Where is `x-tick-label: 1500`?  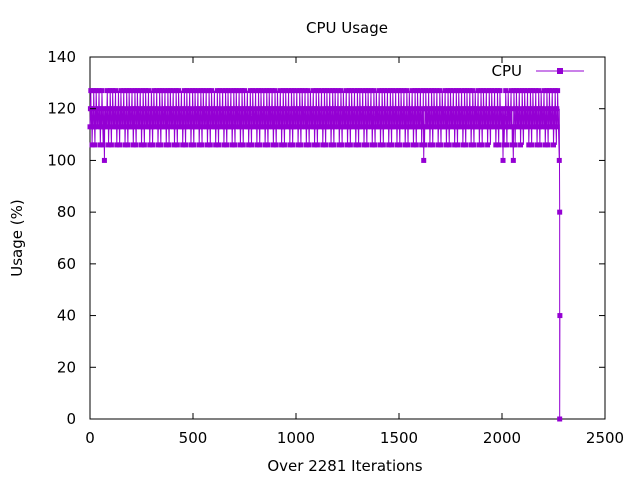
x-tick-label: 1500 is located at coordinates (399, 438).